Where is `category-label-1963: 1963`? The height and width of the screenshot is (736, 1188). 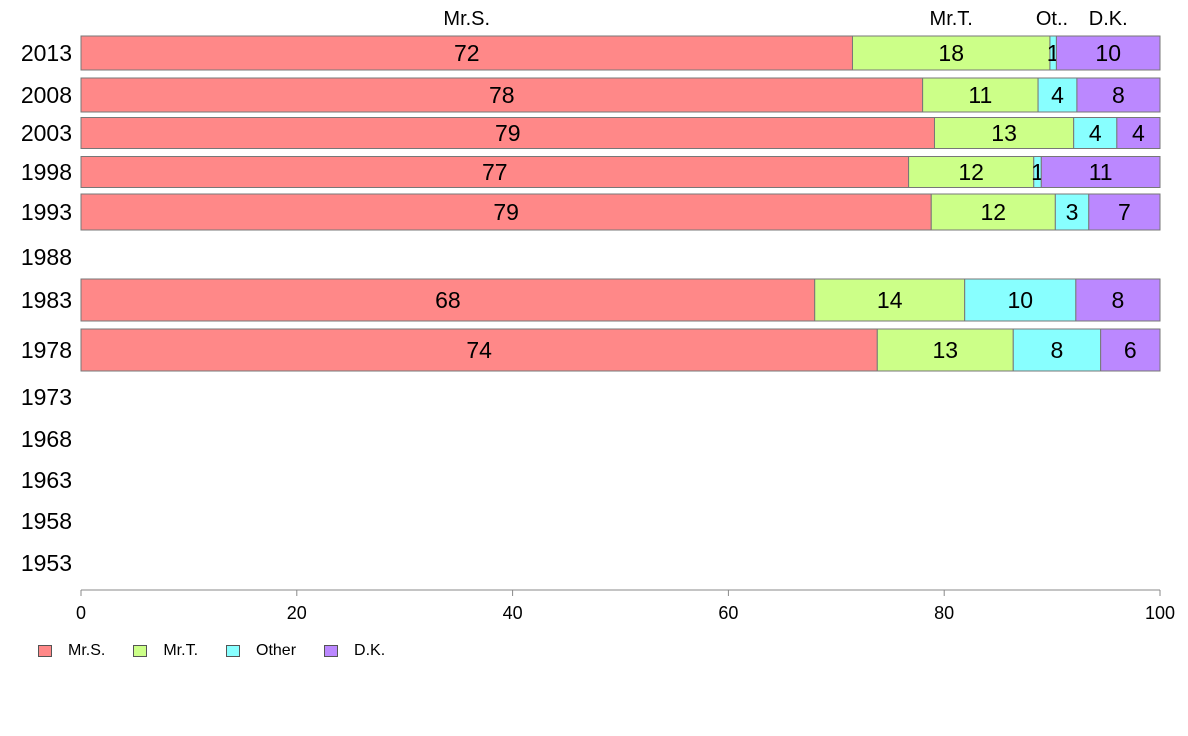
category-label-1963: 1963 is located at coordinates (46, 480).